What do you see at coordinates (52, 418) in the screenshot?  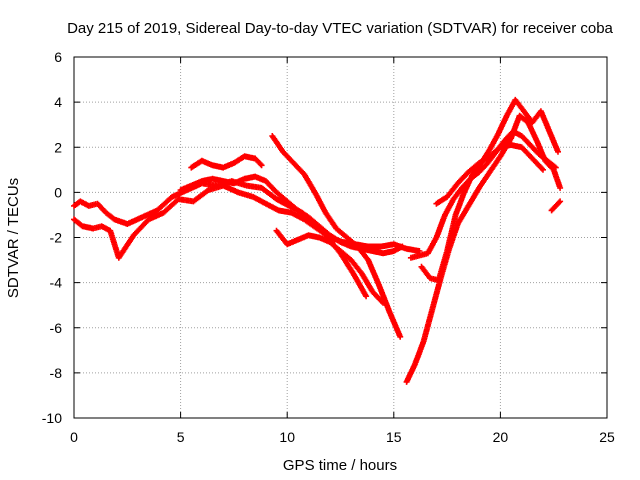 I see `y-tick-label: -10` at bounding box center [52, 418].